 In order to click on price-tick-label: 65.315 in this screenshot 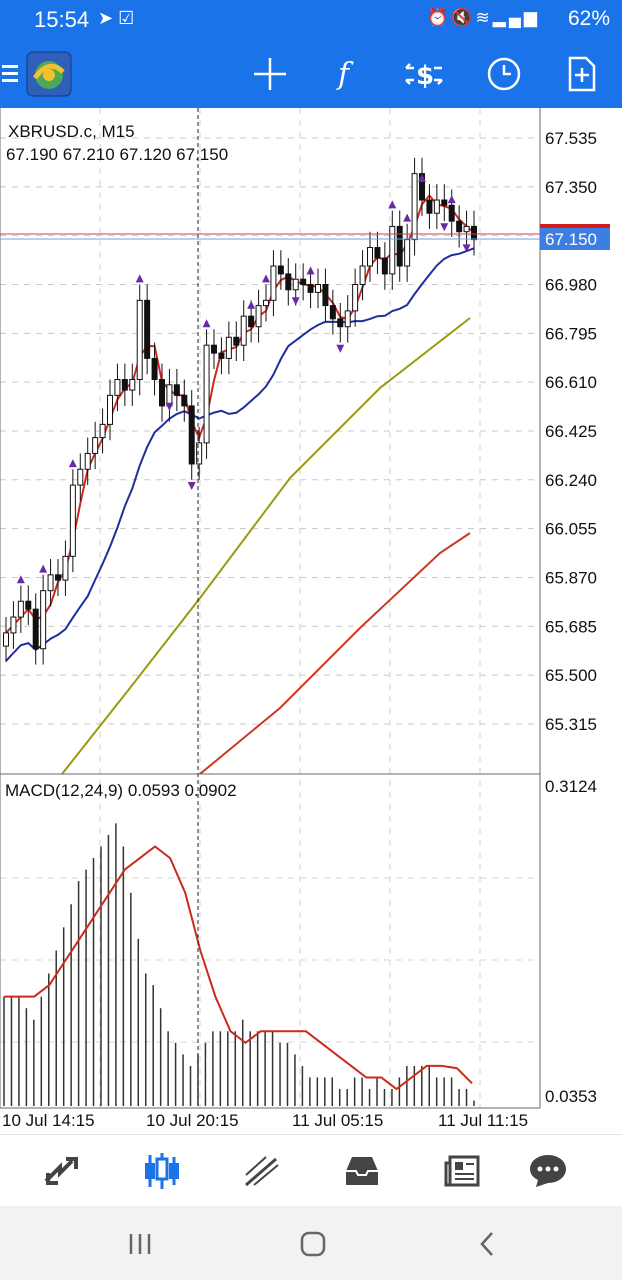, I will do `click(571, 724)`.